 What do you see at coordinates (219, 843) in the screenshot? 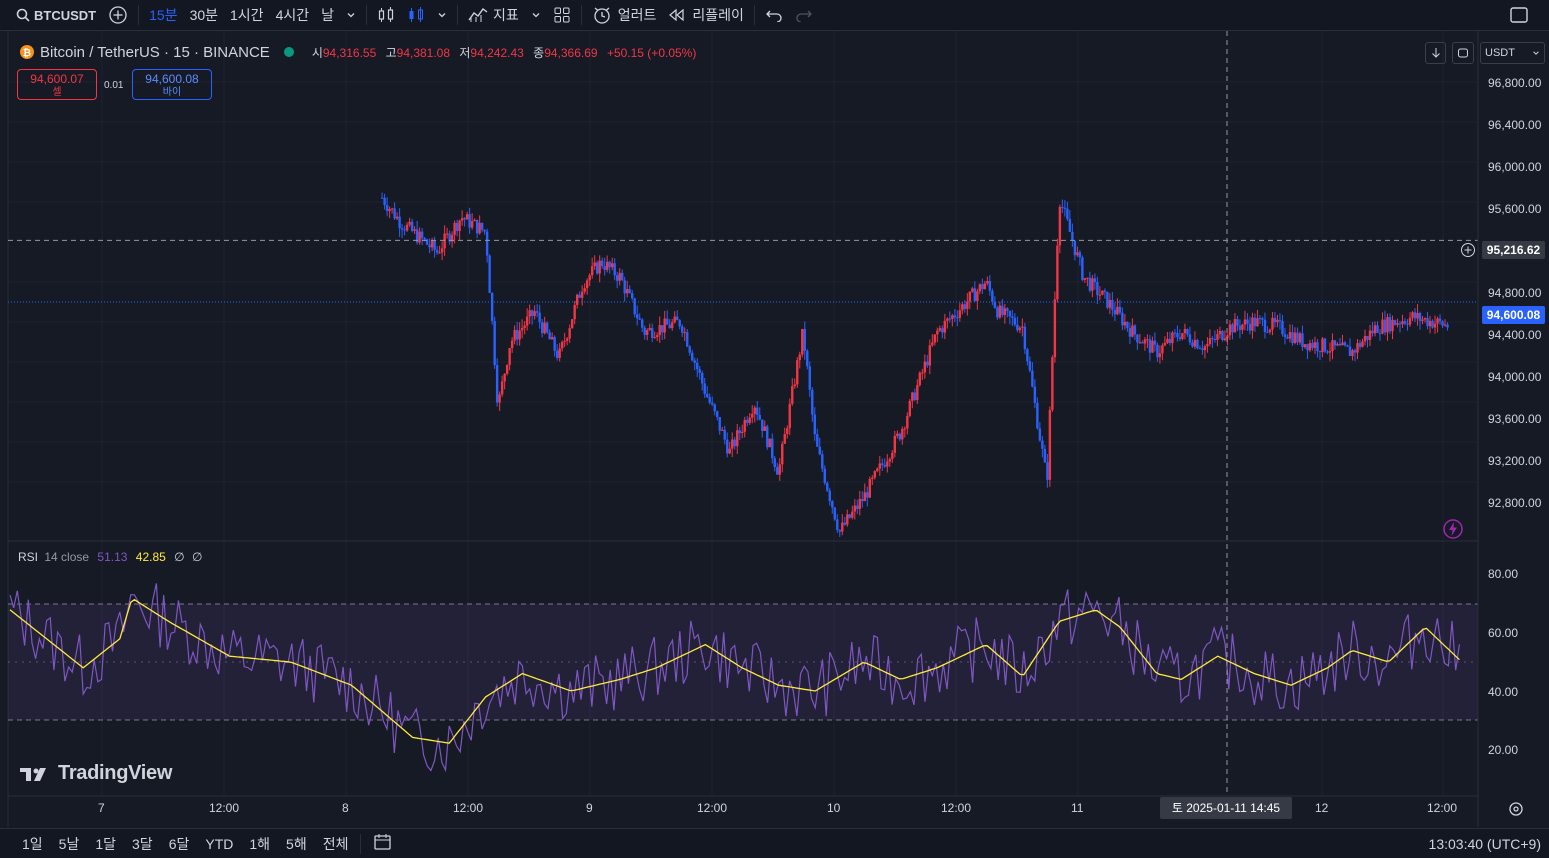
I see `range-ytd: YTD` at bounding box center [219, 843].